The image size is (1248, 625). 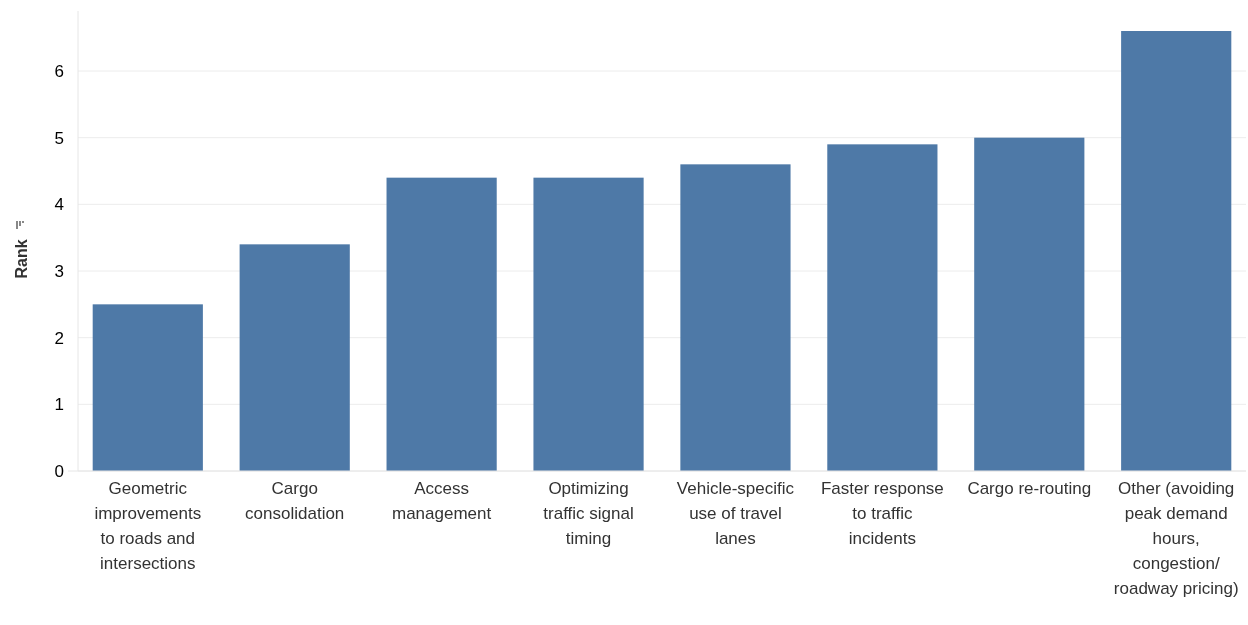 What do you see at coordinates (59, 71) in the screenshot?
I see `y-tick-label: 6` at bounding box center [59, 71].